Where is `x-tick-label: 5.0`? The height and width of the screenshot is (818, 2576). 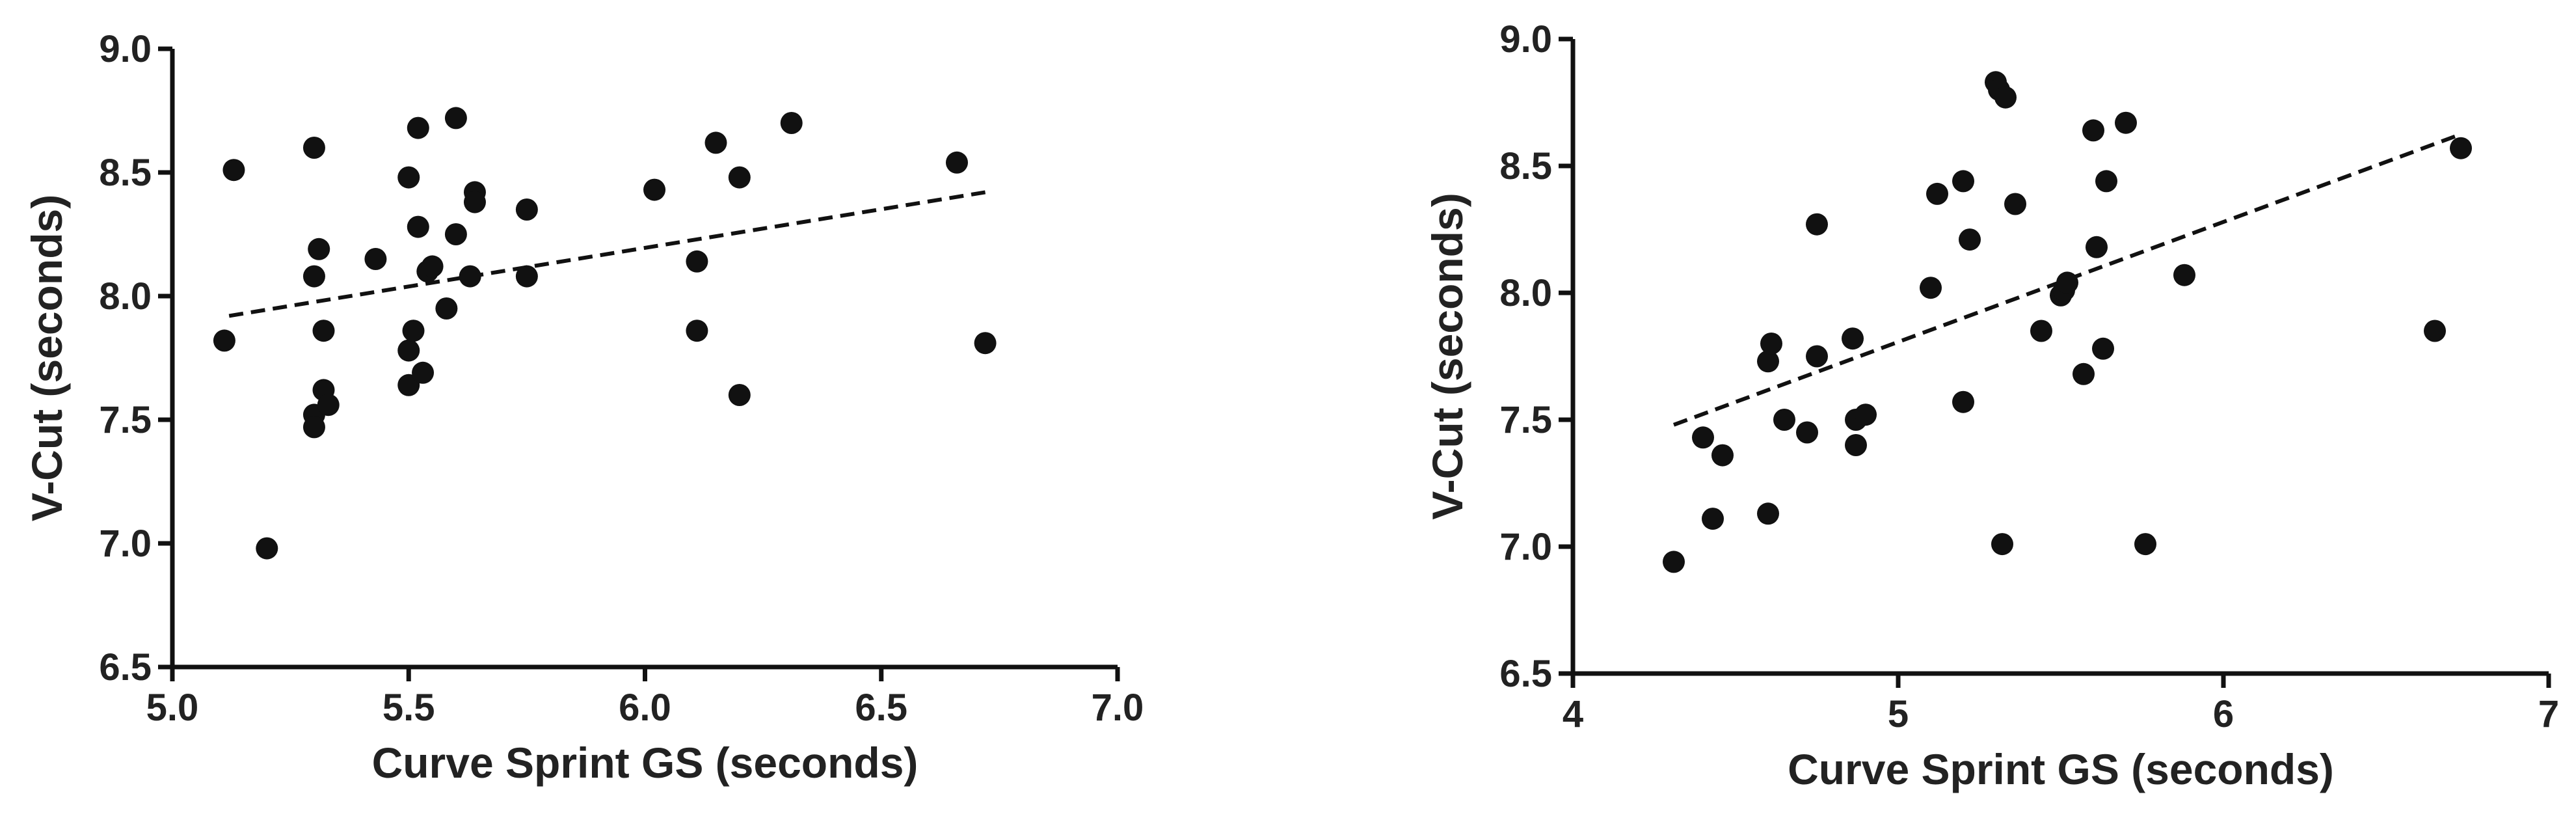 x-tick-label: 5.0 is located at coordinates (172, 708).